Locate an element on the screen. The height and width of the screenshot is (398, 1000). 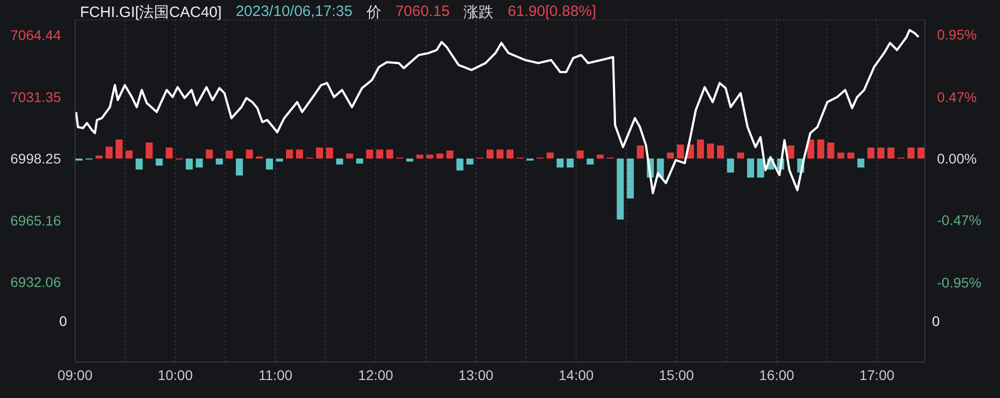
x-tick-label: 14:00 is located at coordinates (576, 374).